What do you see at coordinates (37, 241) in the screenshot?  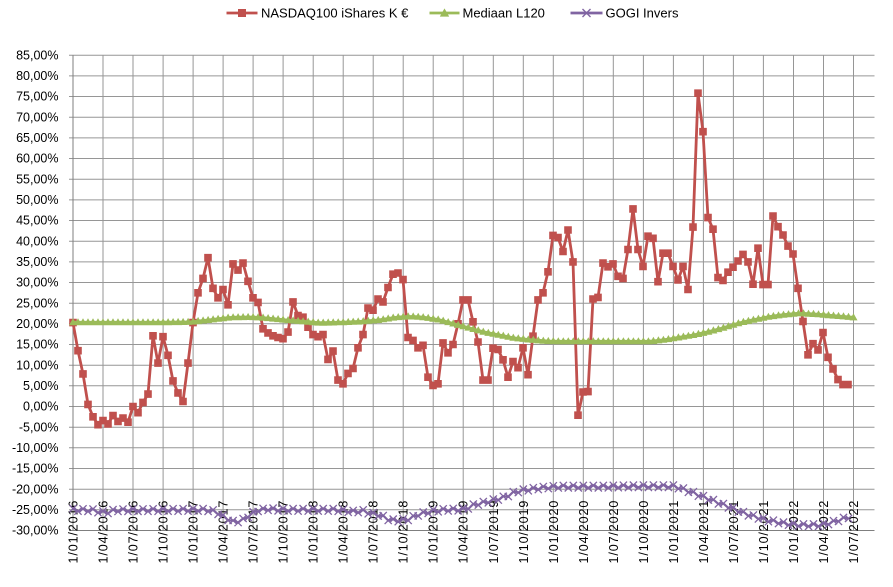 I see `svg-text: 40,00%` at bounding box center [37, 241].